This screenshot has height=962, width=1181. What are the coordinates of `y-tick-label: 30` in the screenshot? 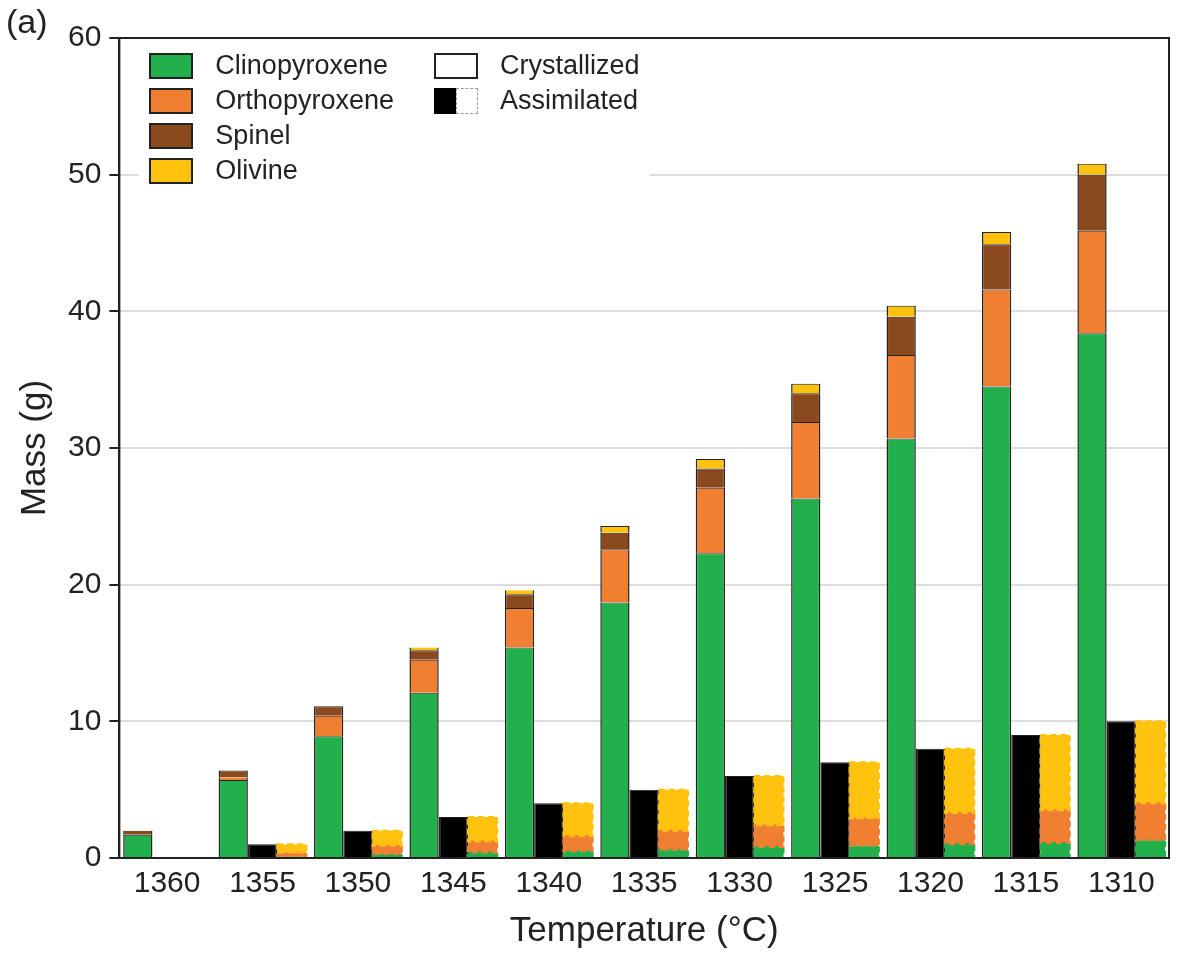 It's located at (84, 446).